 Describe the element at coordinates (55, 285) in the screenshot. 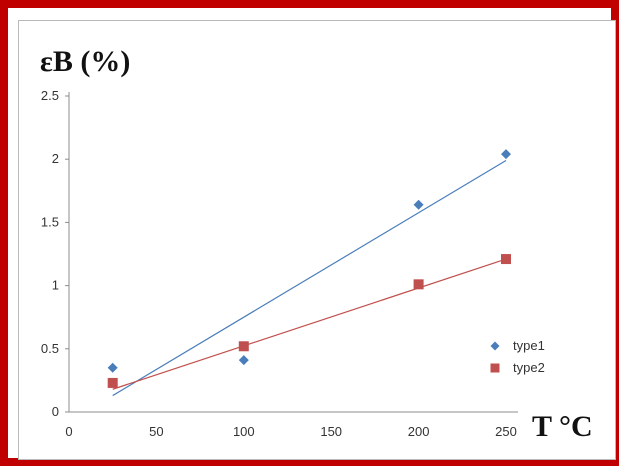

I see `y-tick-label: 1` at that location.